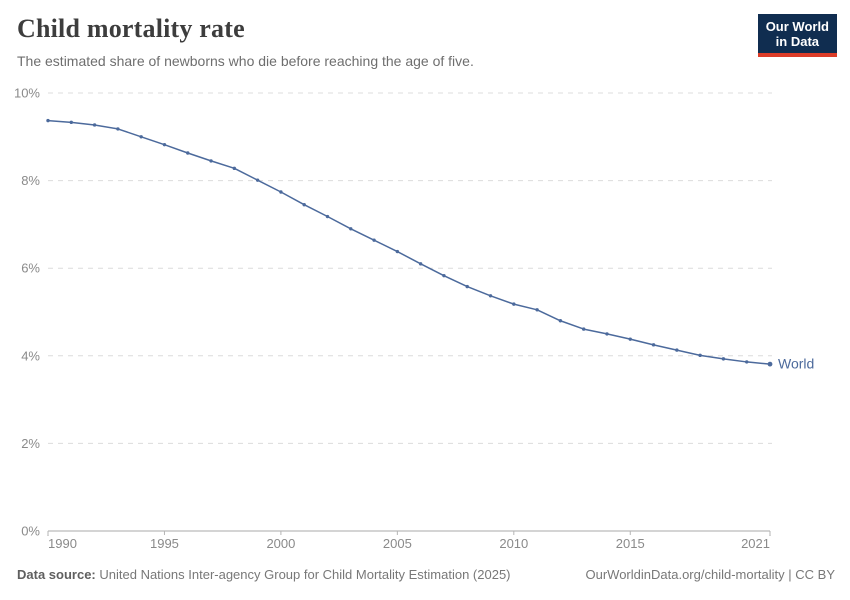 Image resolution: width=850 pixels, height=600 pixels. Describe the element at coordinates (397, 543) in the screenshot. I see `x-axis-tick-label: 2005` at that location.